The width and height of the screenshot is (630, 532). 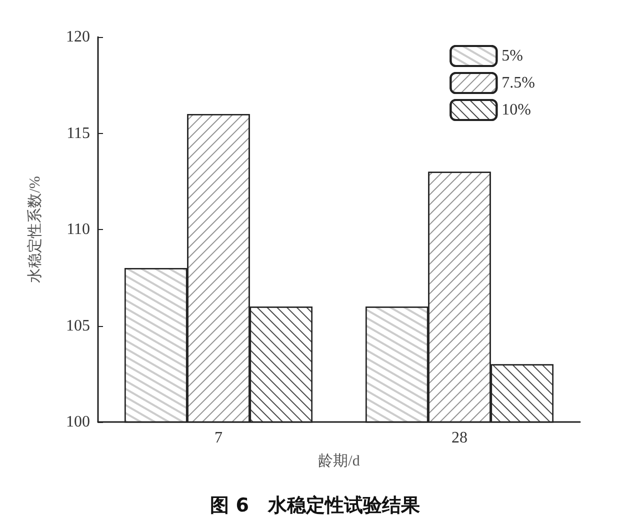 What do you see at coordinates (315, 505) in the screenshot?
I see `text: 图 6 水稳定性试验结果` at bounding box center [315, 505].